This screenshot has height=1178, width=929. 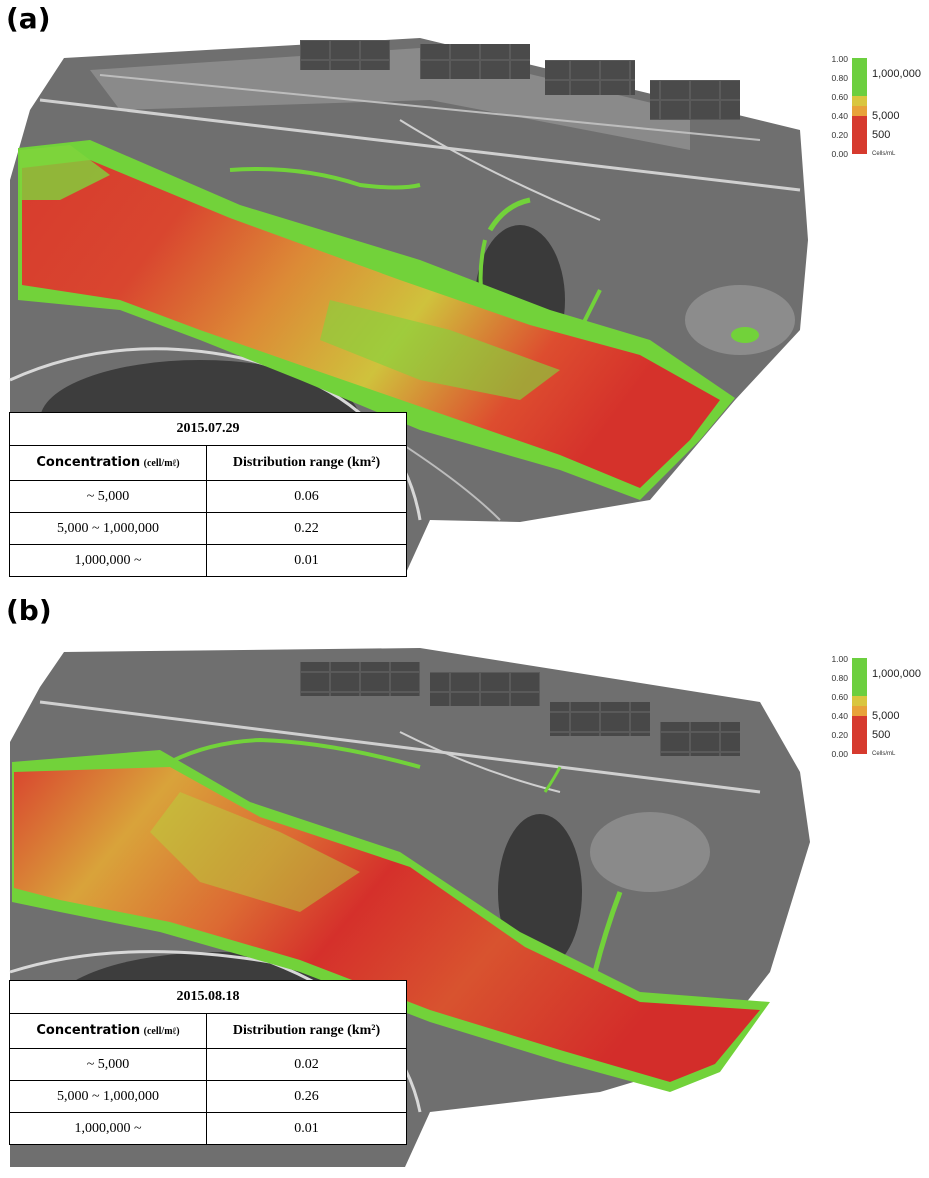 I want to click on table-row: ~ 5,000 0.02, so click(x=208, y=1064).